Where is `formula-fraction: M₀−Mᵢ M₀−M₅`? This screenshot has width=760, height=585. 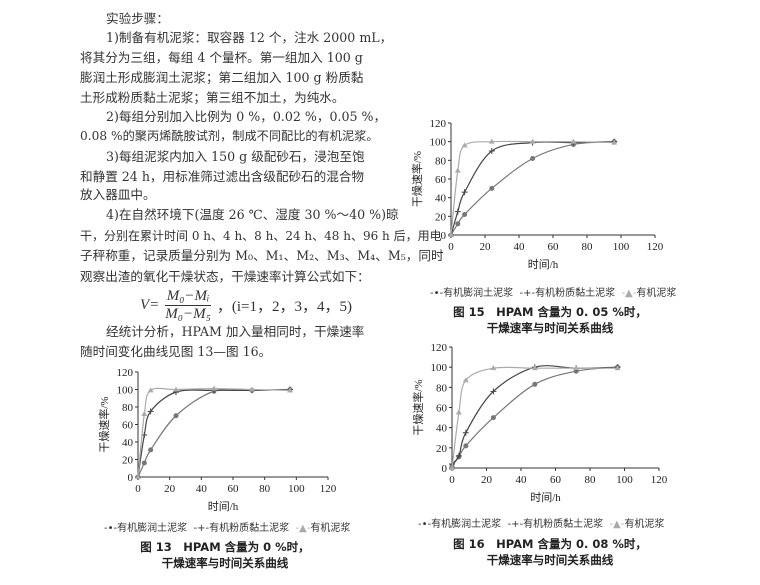
formula-fraction: M₀−Mᵢ M₀−M₅ is located at coordinates (188, 305).